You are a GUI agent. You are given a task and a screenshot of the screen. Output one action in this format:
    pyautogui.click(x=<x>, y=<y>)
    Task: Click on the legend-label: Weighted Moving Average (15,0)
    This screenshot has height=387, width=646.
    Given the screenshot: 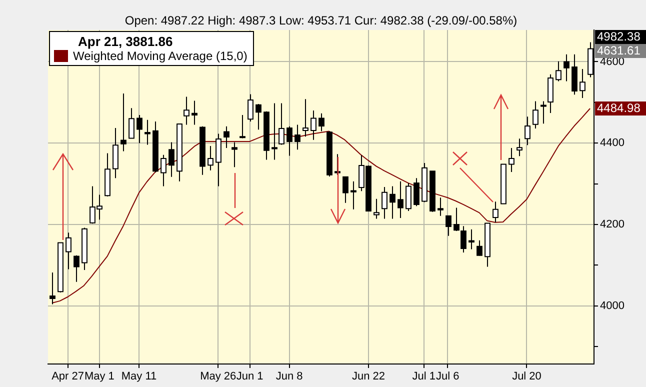 What is the action you would take?
    pyautogui.click(x=160, y=56)
    